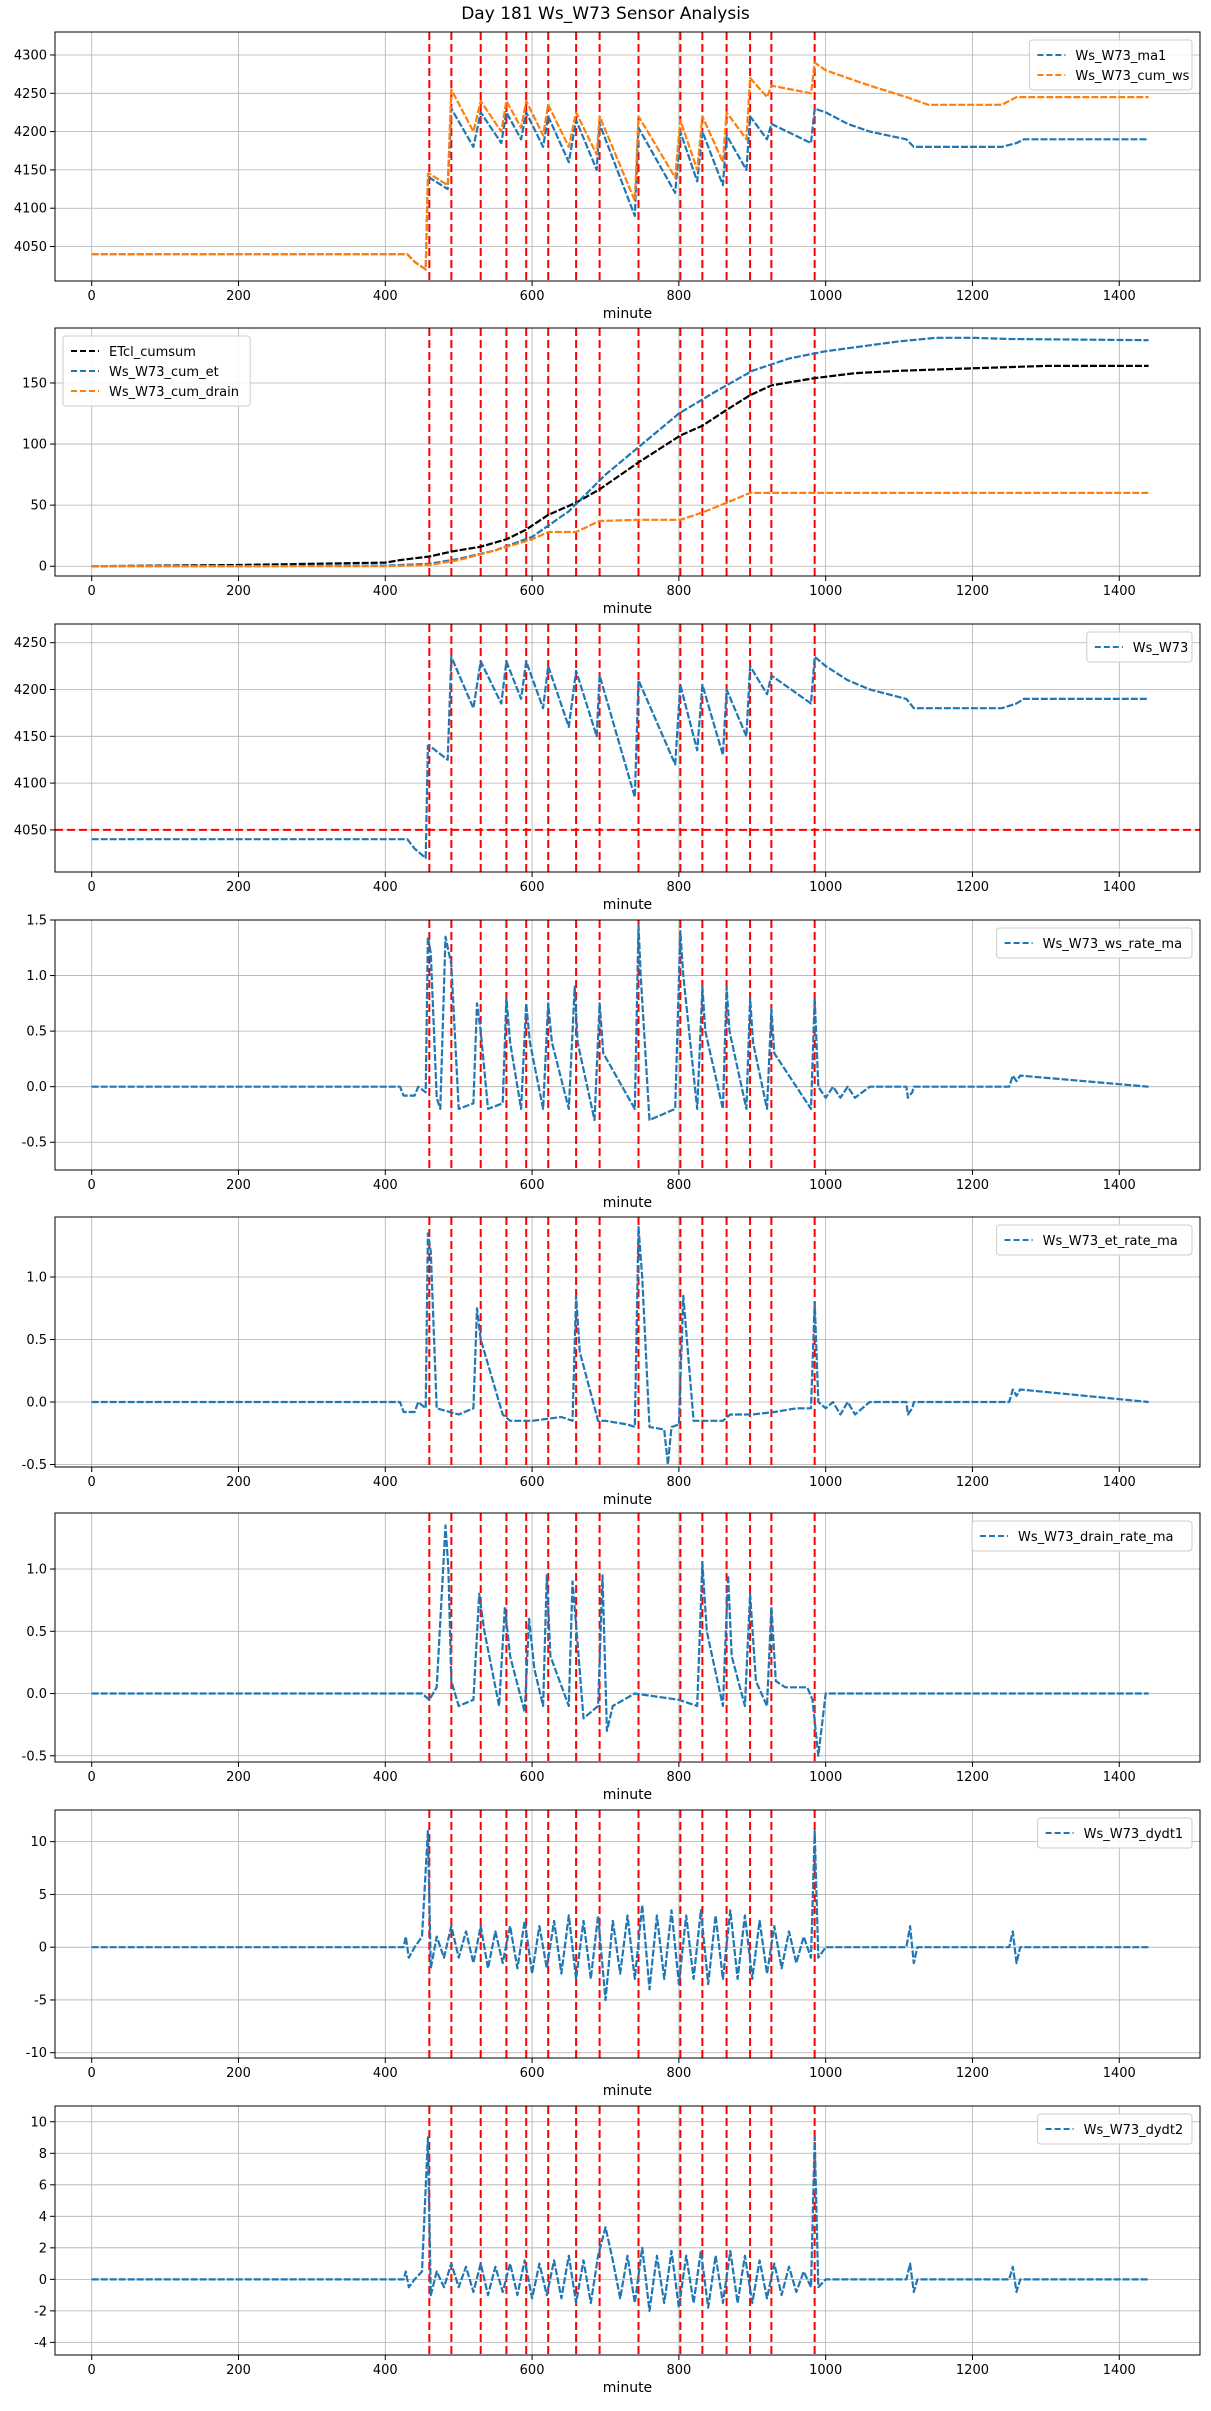 The height and width of the screenshot is (2411, 1211). I want to click on y-tick-label: 4300, so click(30, 55).